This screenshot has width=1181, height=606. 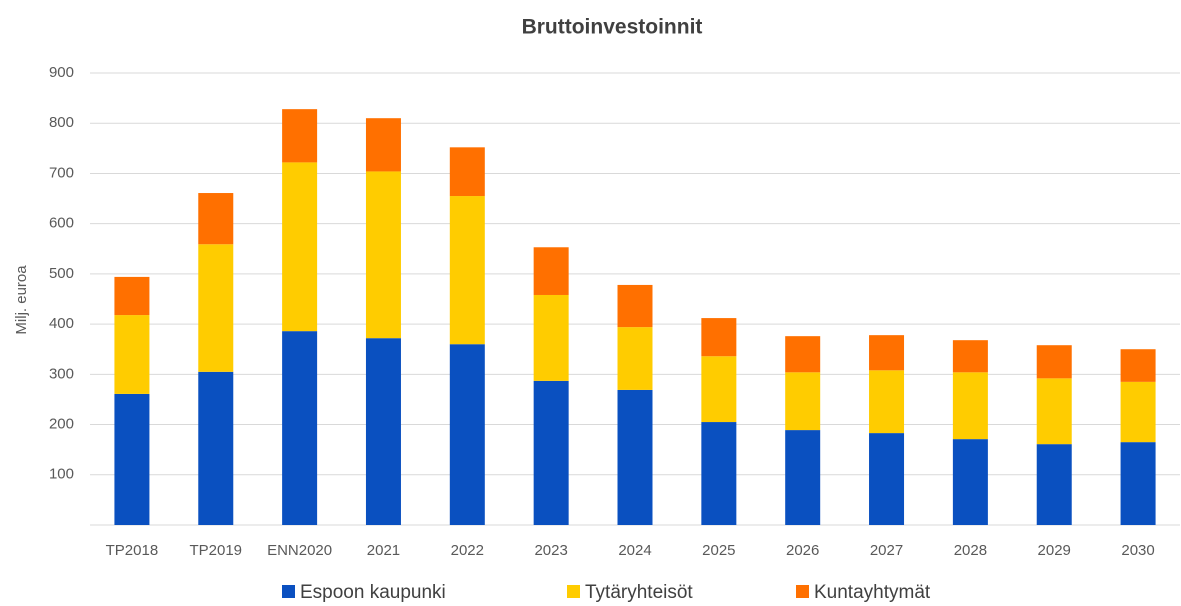 What do you see at coordinates (383, 550) in the screenshot?
I see `x-tick-label: 2021` at bounding box center [383, 550].